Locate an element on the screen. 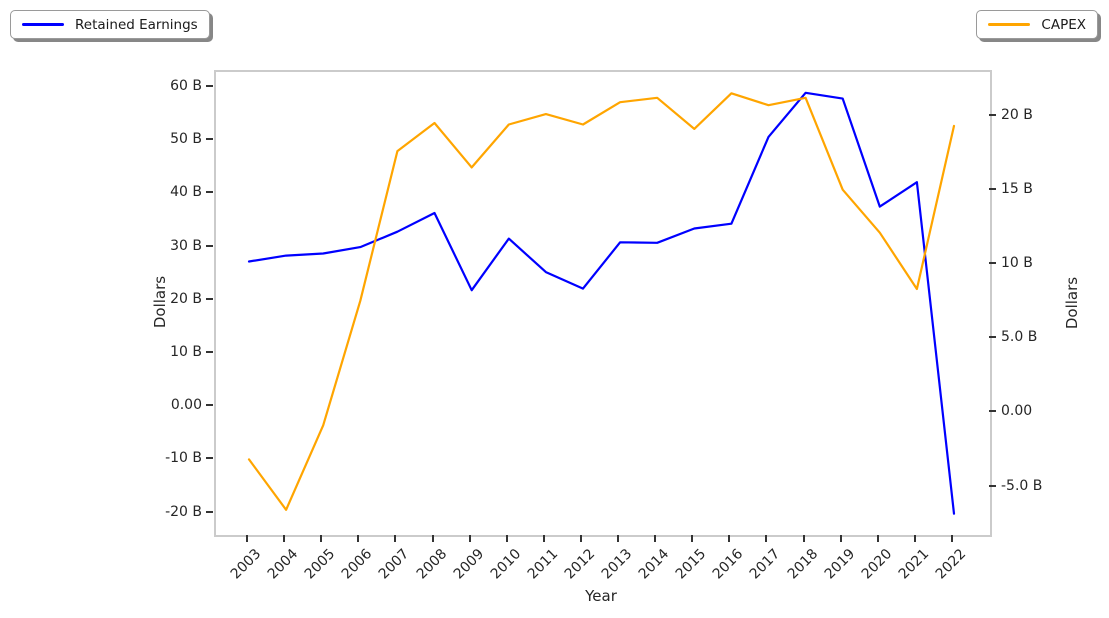  left-axis-tick-label: 20 B is located at coordinates (186, 298).